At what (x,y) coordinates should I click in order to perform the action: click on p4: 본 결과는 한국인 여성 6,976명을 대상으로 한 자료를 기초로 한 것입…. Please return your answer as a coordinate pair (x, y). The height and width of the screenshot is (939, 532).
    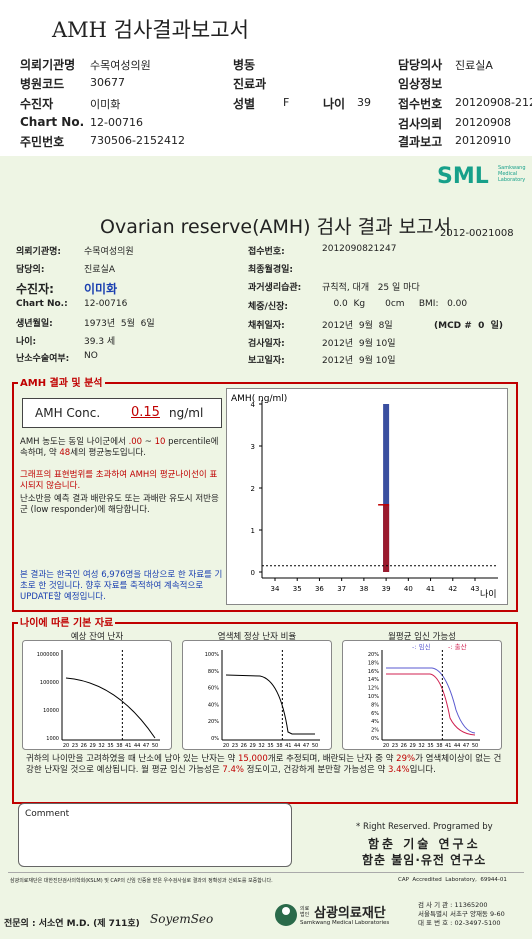
    Looking at the image, I should click on (123, 586).